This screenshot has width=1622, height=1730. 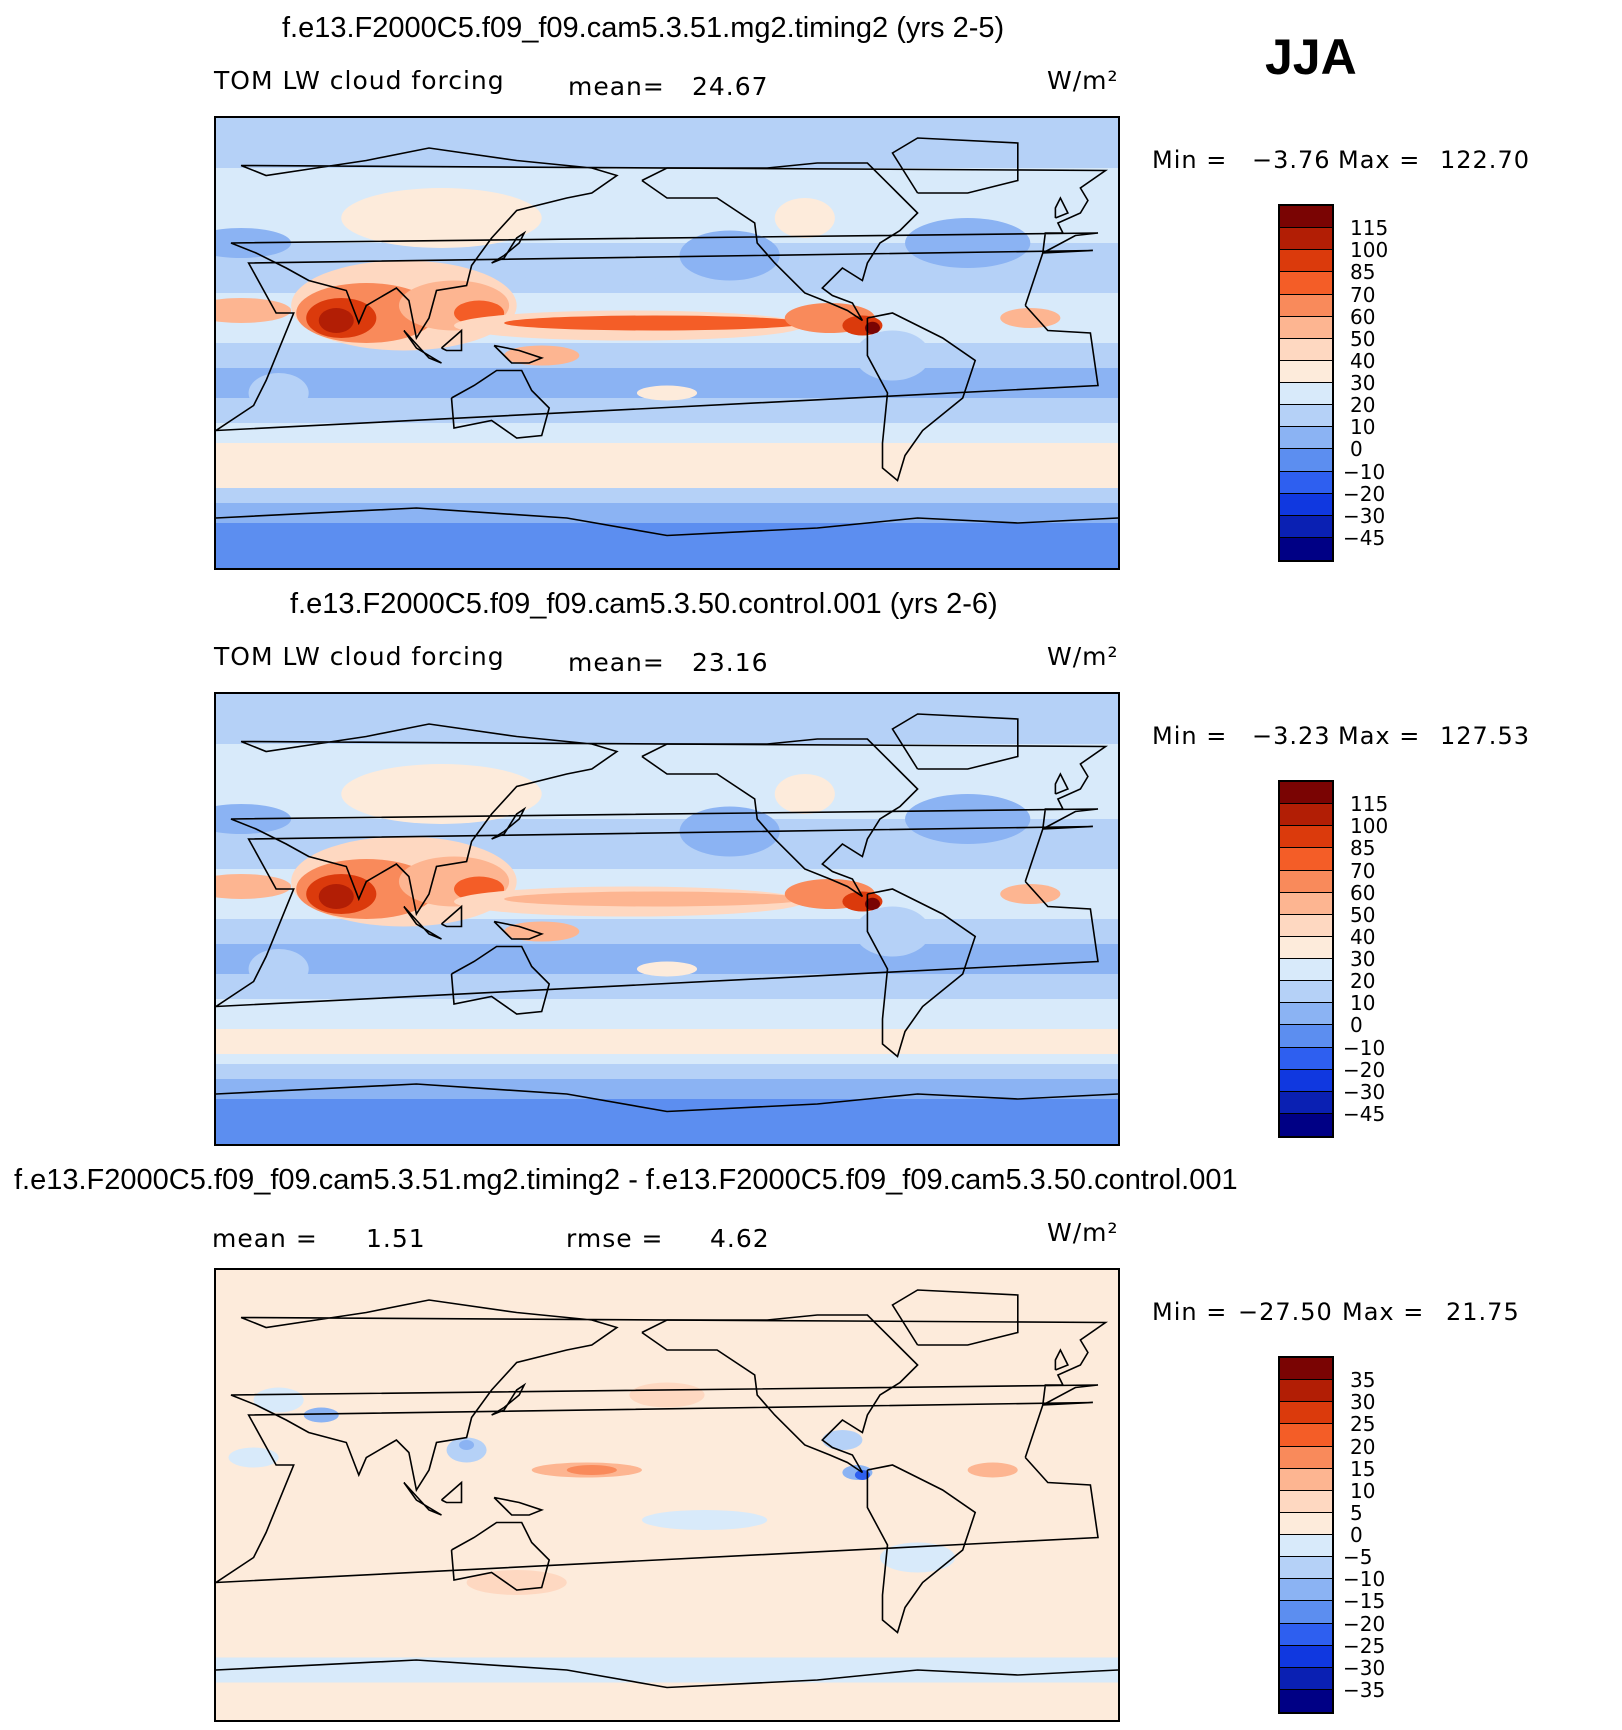 I want to click on panel2-max-value: 127.53, so click(x=1485, y=736).